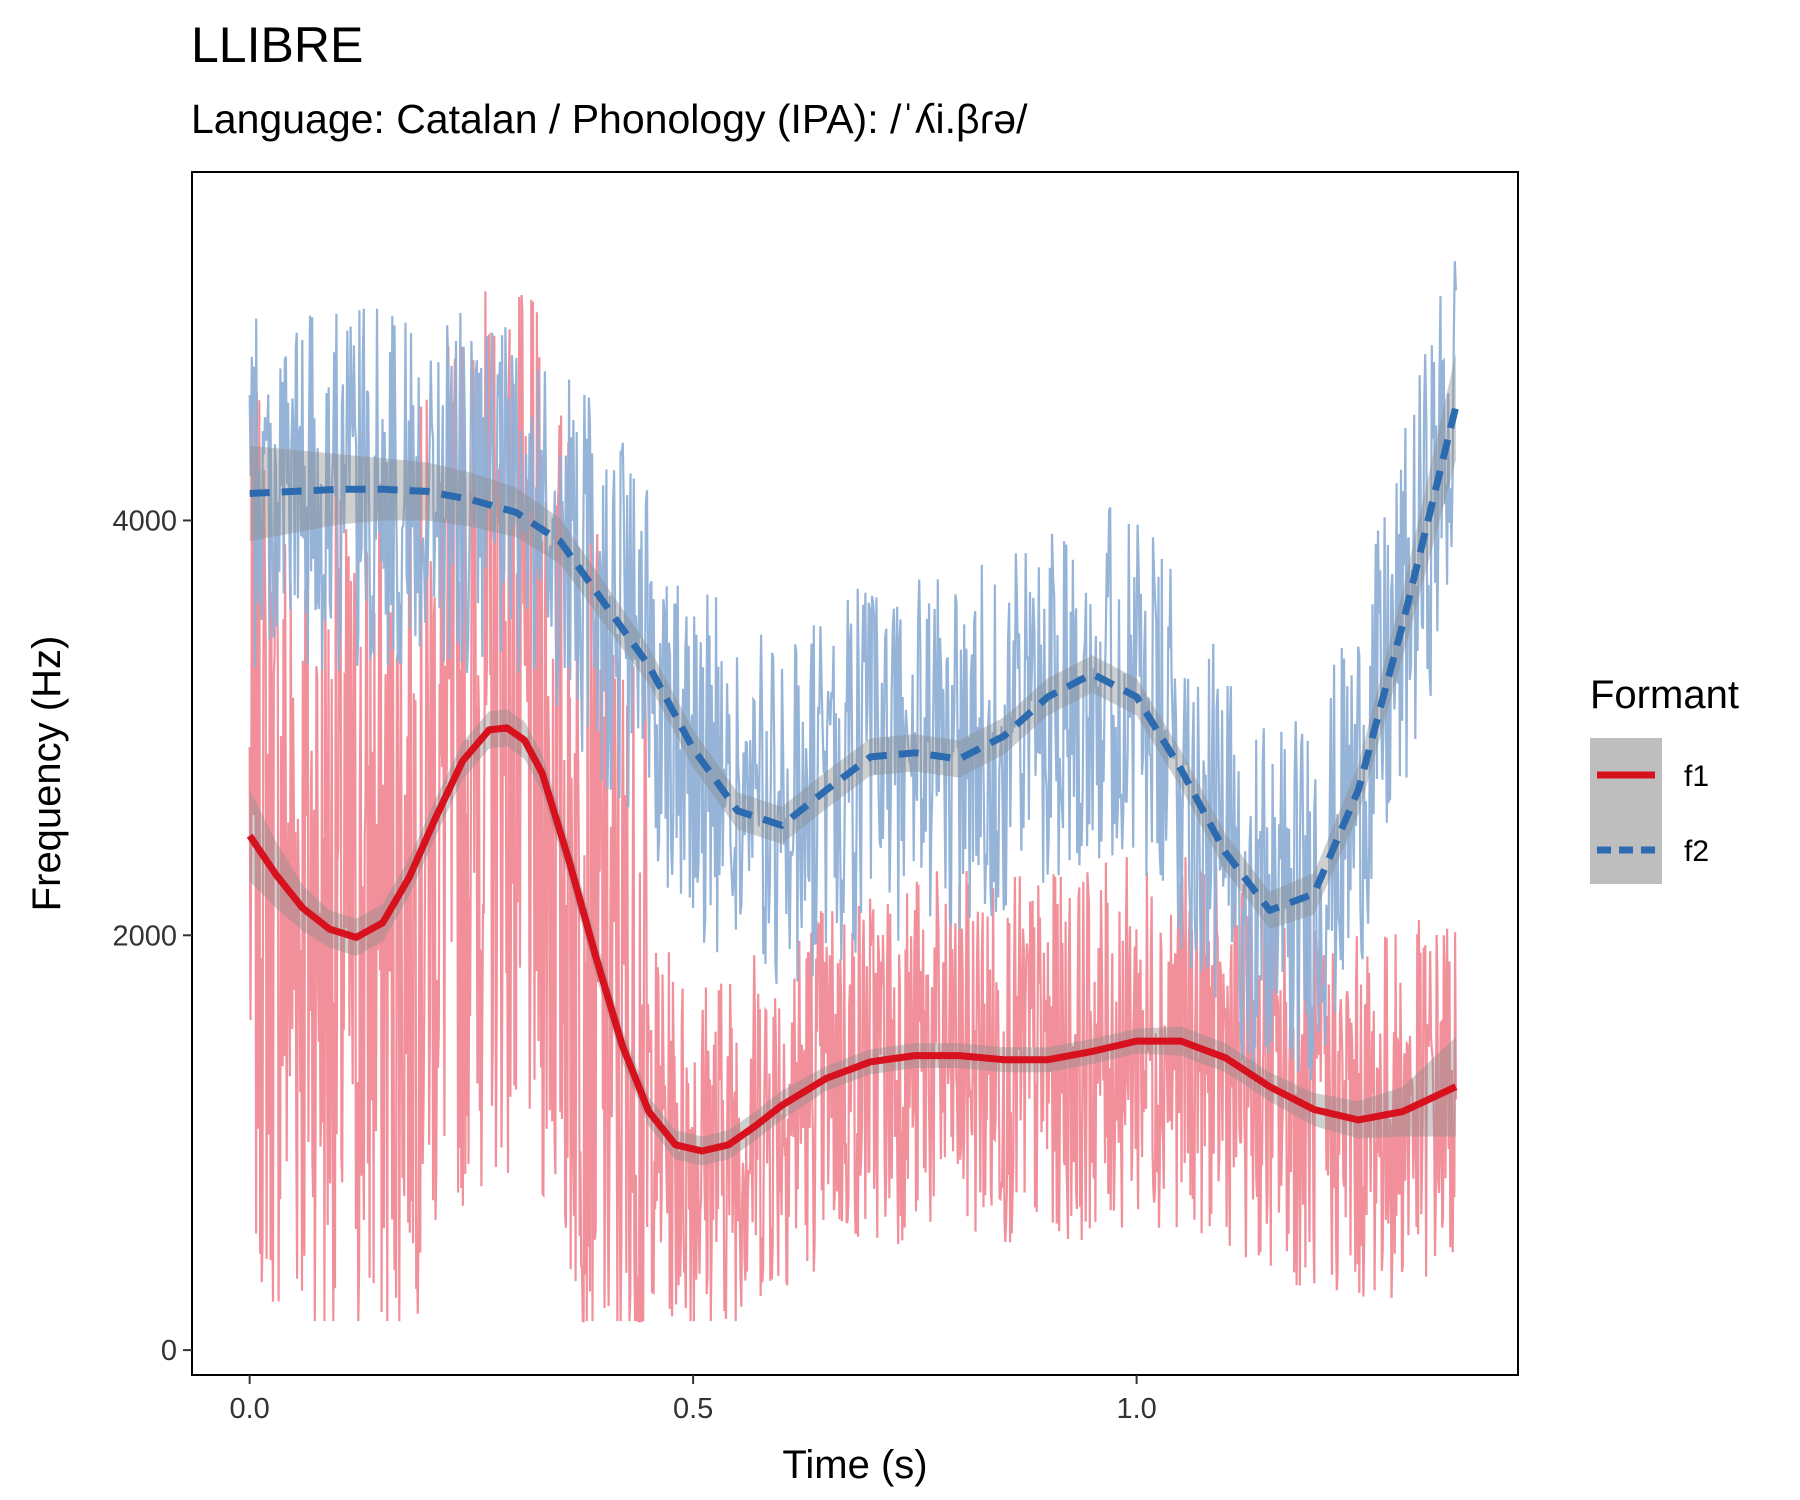  I want to click on legend-f1-label: f1, so click(1696, 776).